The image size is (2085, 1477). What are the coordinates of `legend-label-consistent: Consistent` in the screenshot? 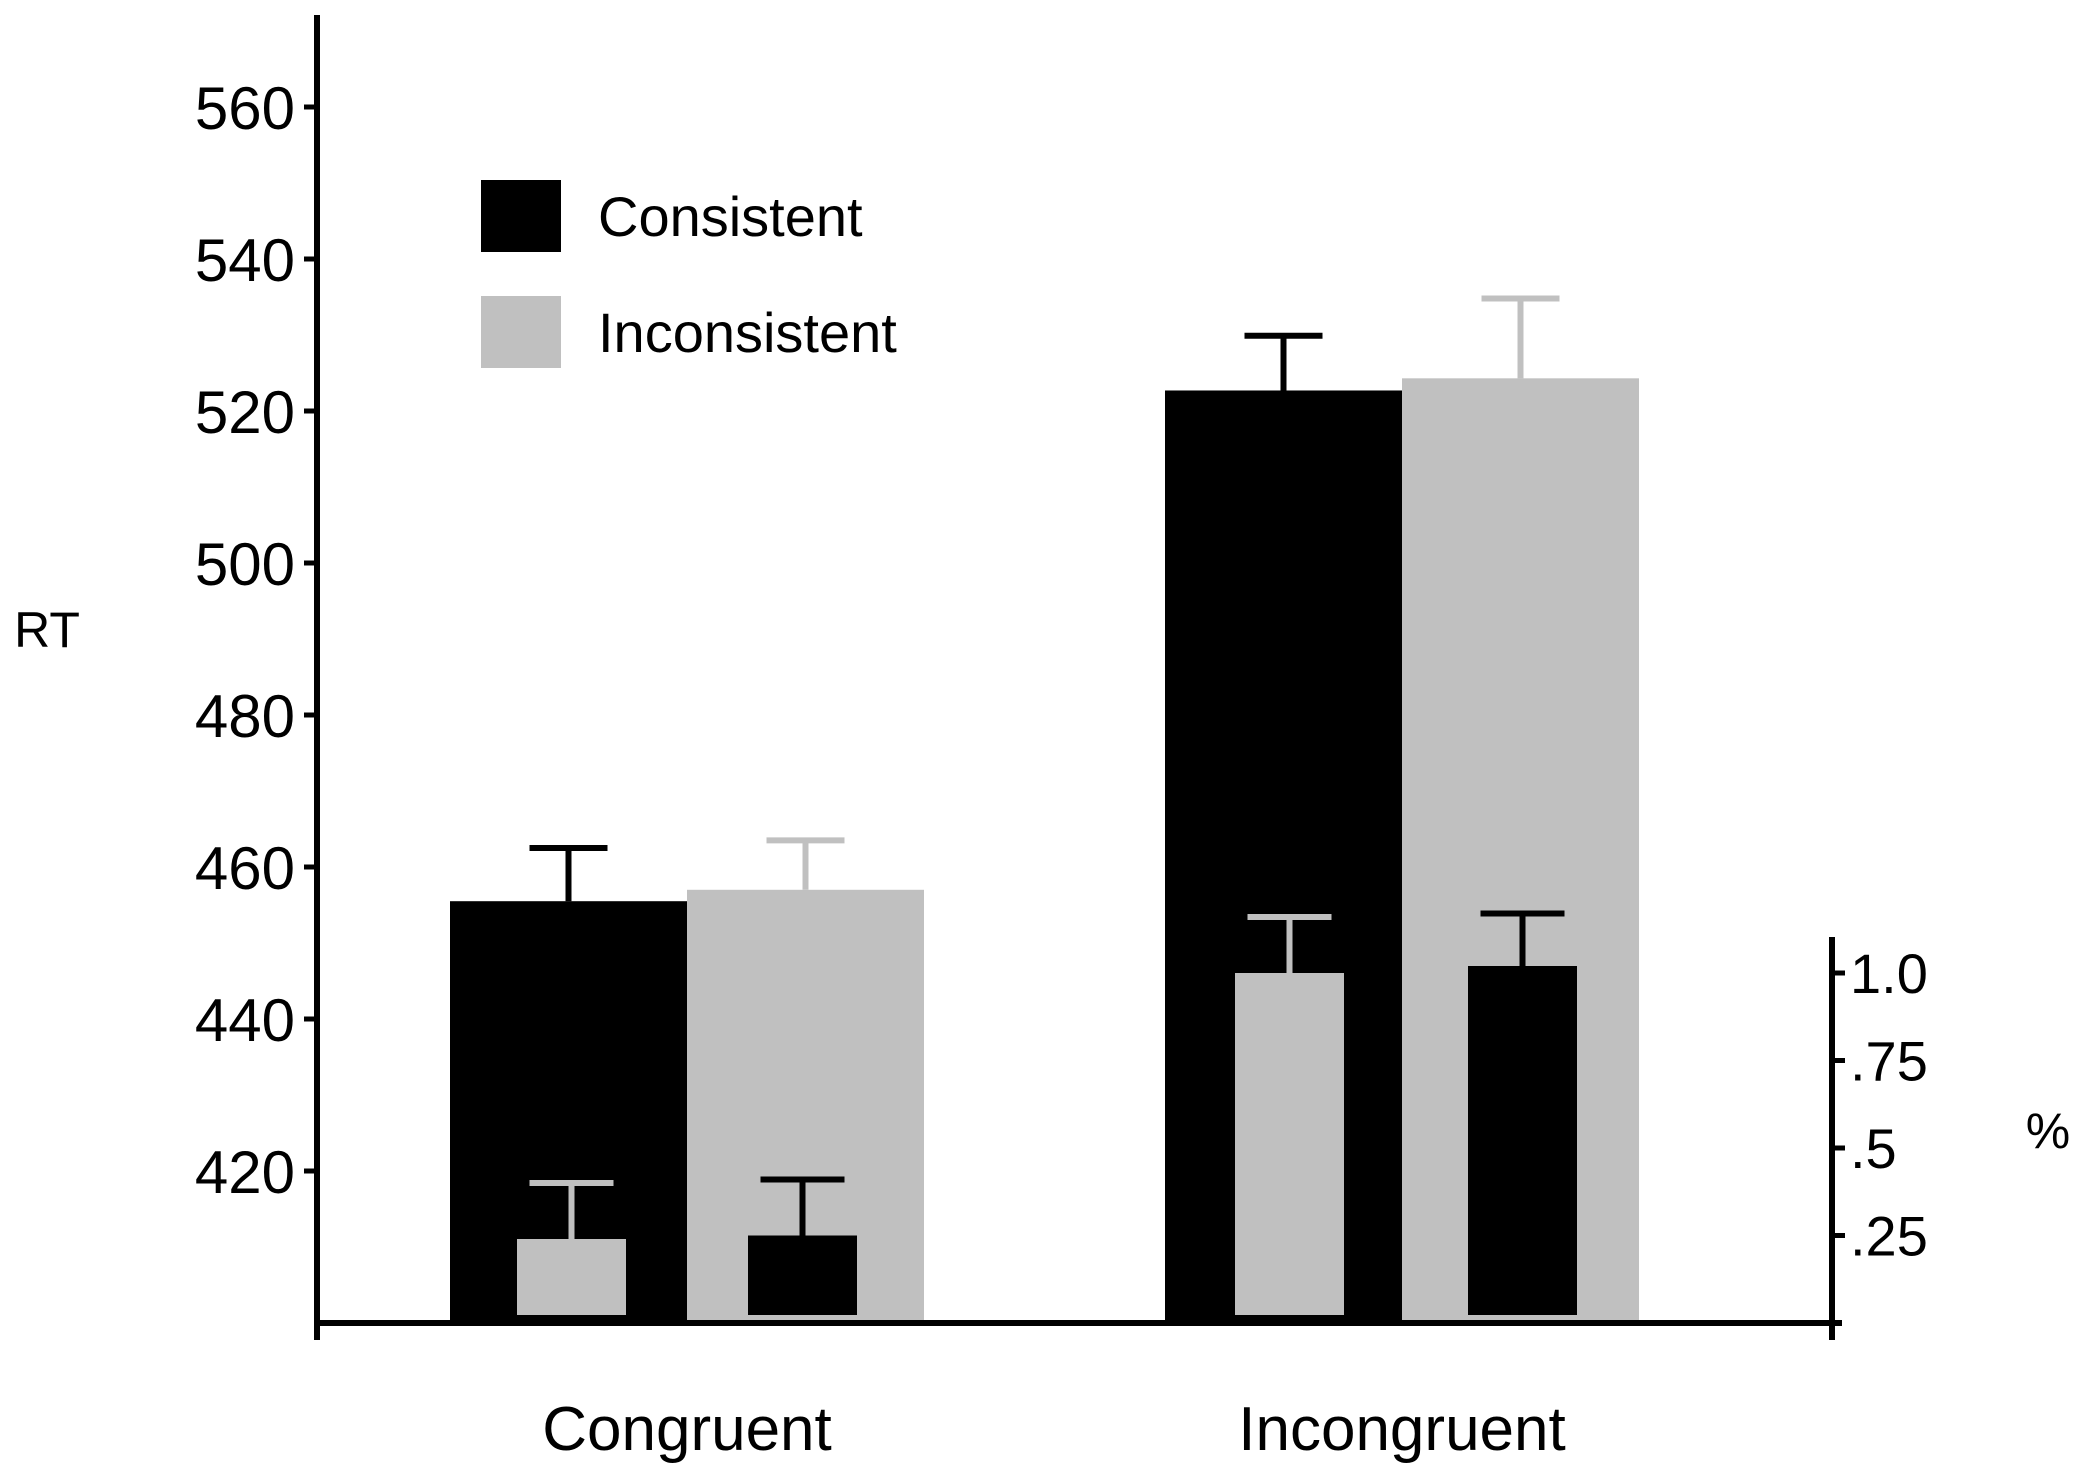 It's located at (730, 216).